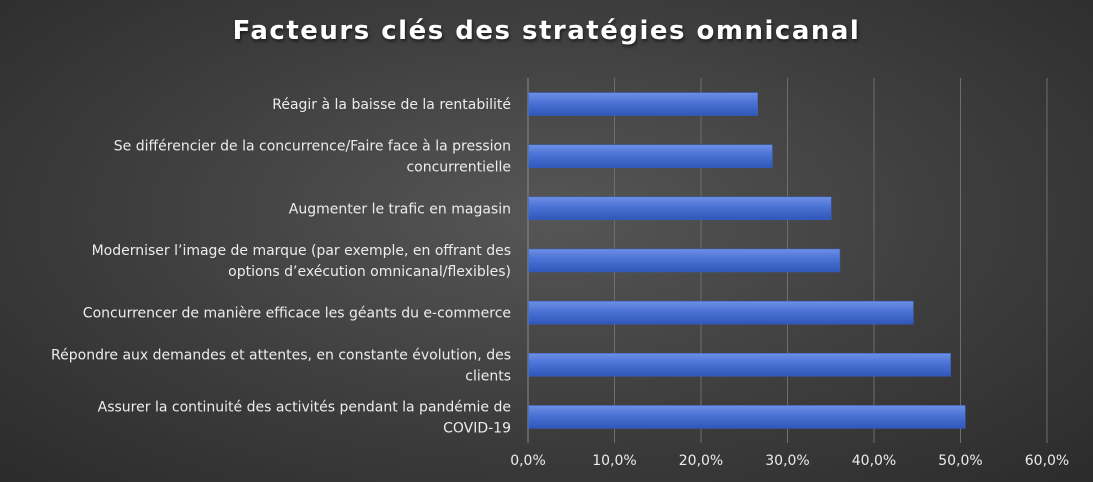  What do you see at coordinates (701, 461) in the screenshot?
I see `x-tick-label: 20,0%` at bounding box center [701, 461].